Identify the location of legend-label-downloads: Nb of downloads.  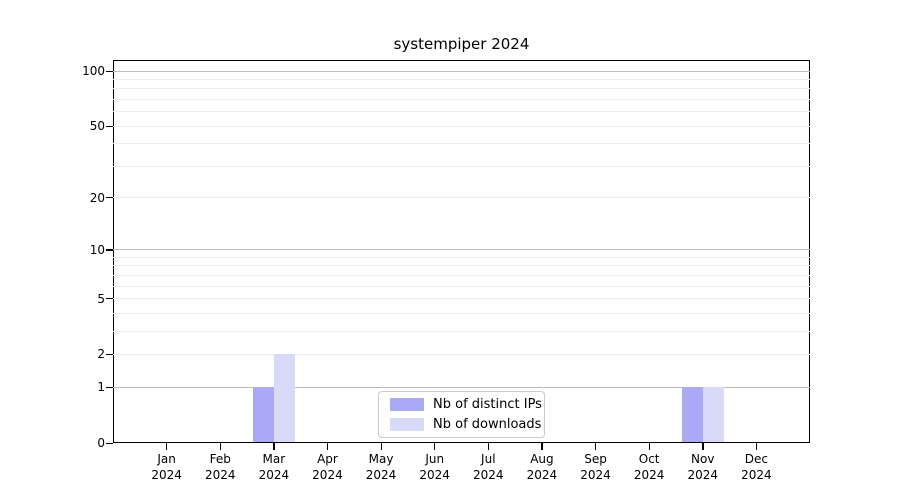
(487, 424).